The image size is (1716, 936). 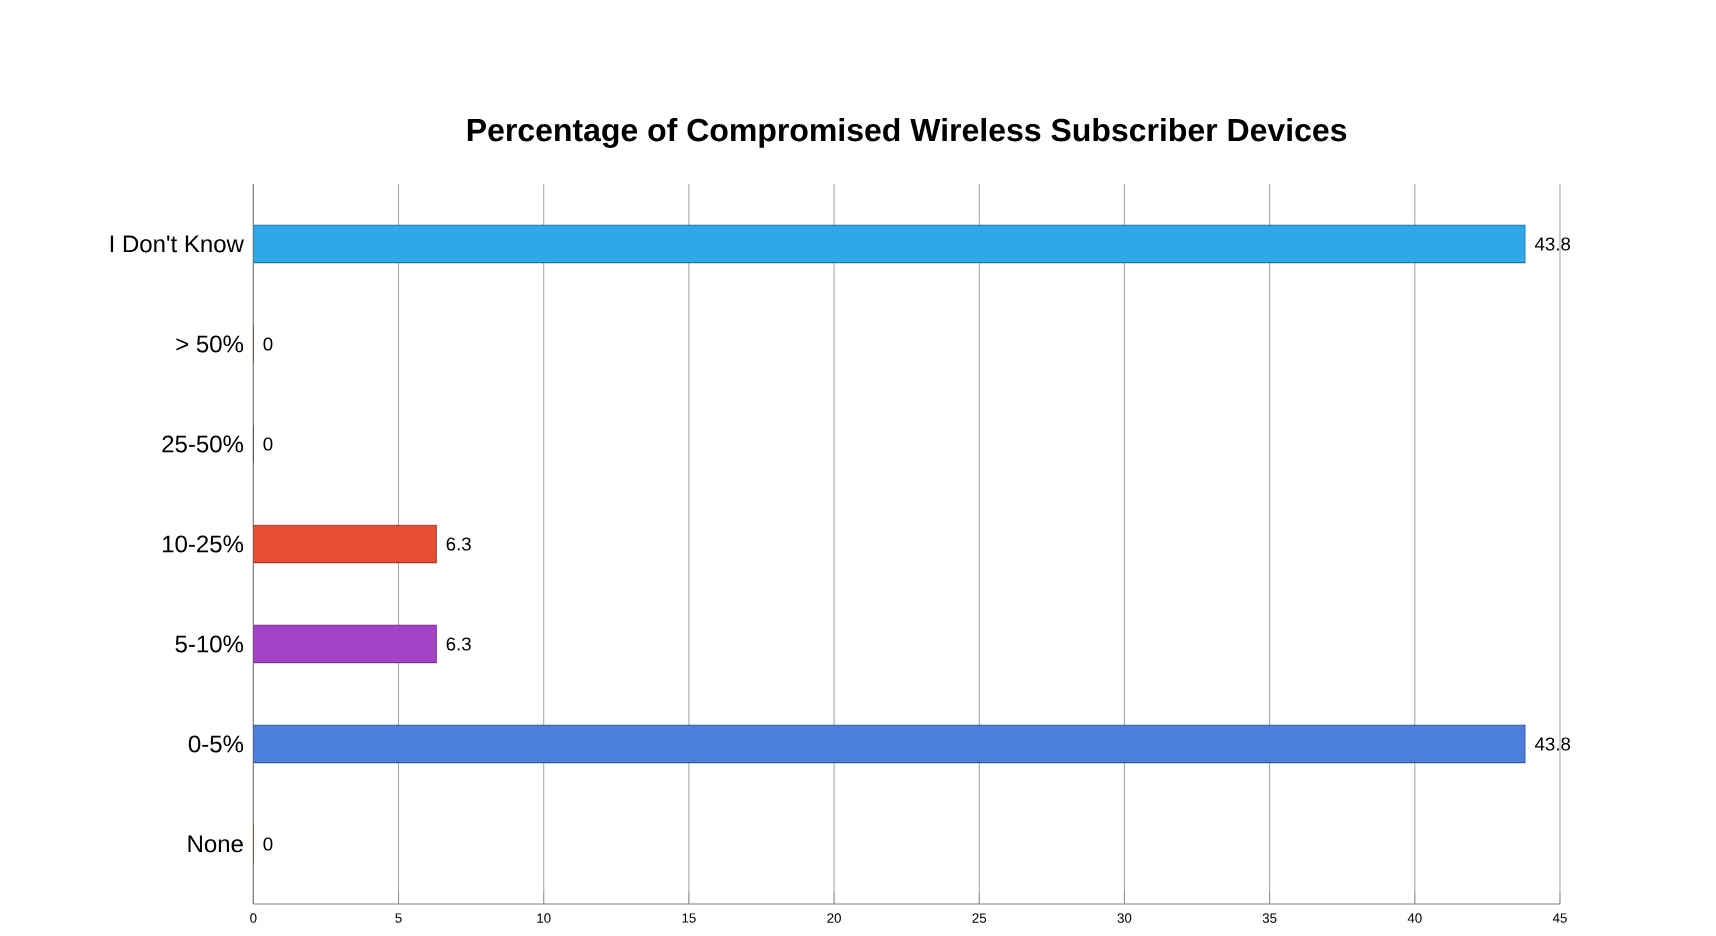 What do you see at coordinates (203, 444) in the screenshot?
I see `y-tick-label: 25-50%` at bounding box center [203, 444].